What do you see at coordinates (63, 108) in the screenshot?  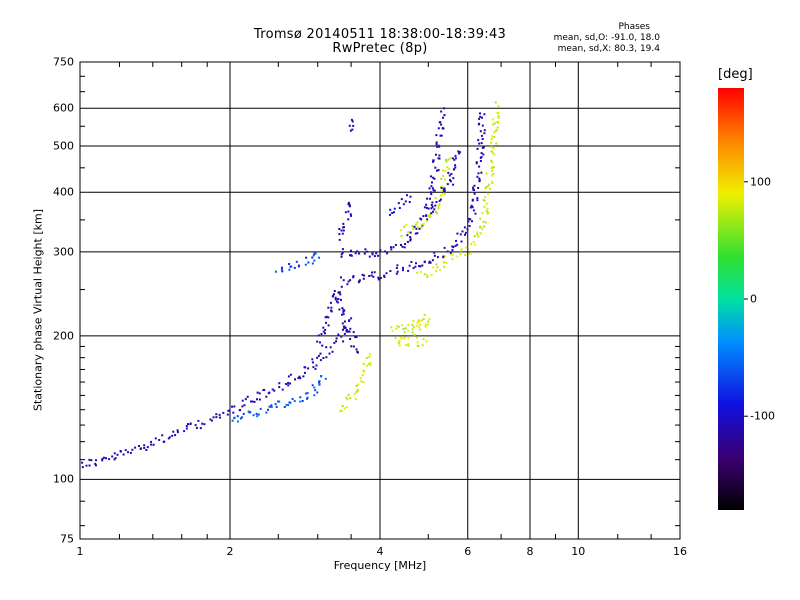 I see `y-tick-label: 600` at bounding box center [63, 108].